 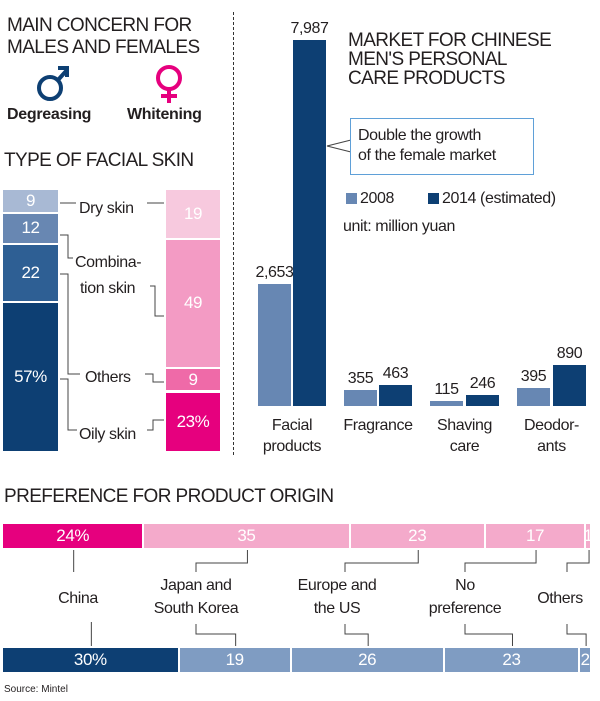 What do you see at coordinates (482, 383) in the screenshot?
I see `bar-value-label: 246` at bounding box center [482, 383].